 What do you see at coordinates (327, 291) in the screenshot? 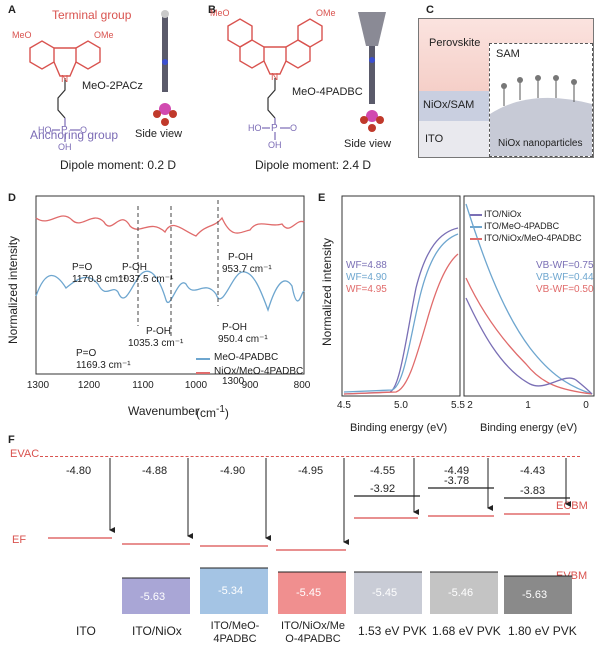
I see `e-ylabel: Normalized intensity` at bounding box center [327, 291].